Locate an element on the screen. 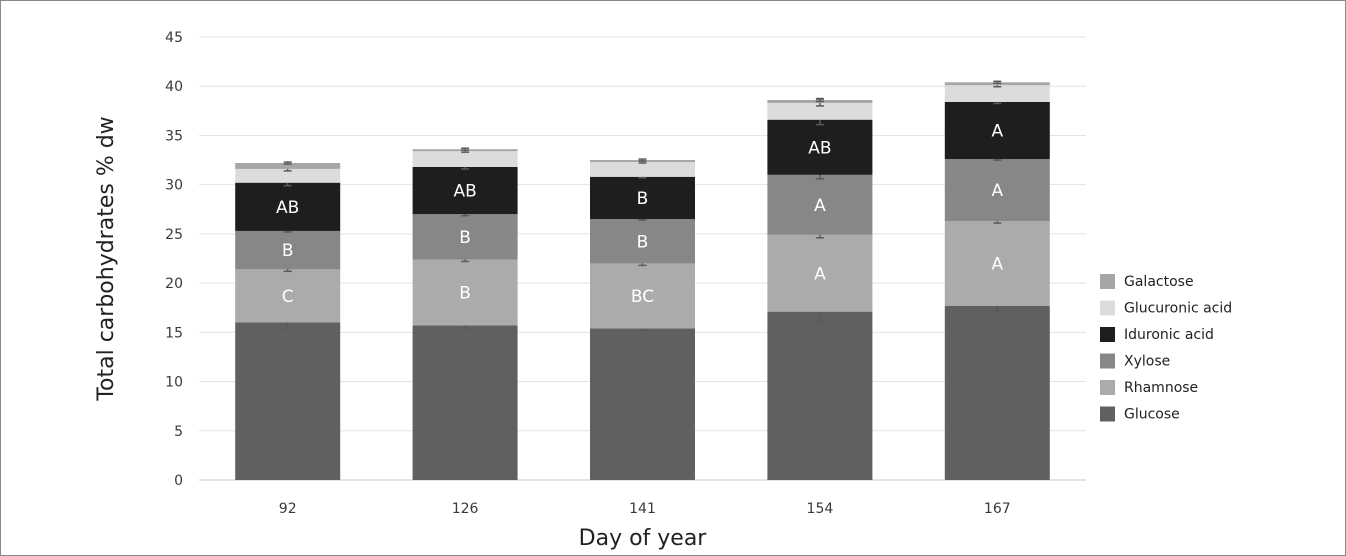  segment-label: C is located at coordinates (288, 297).